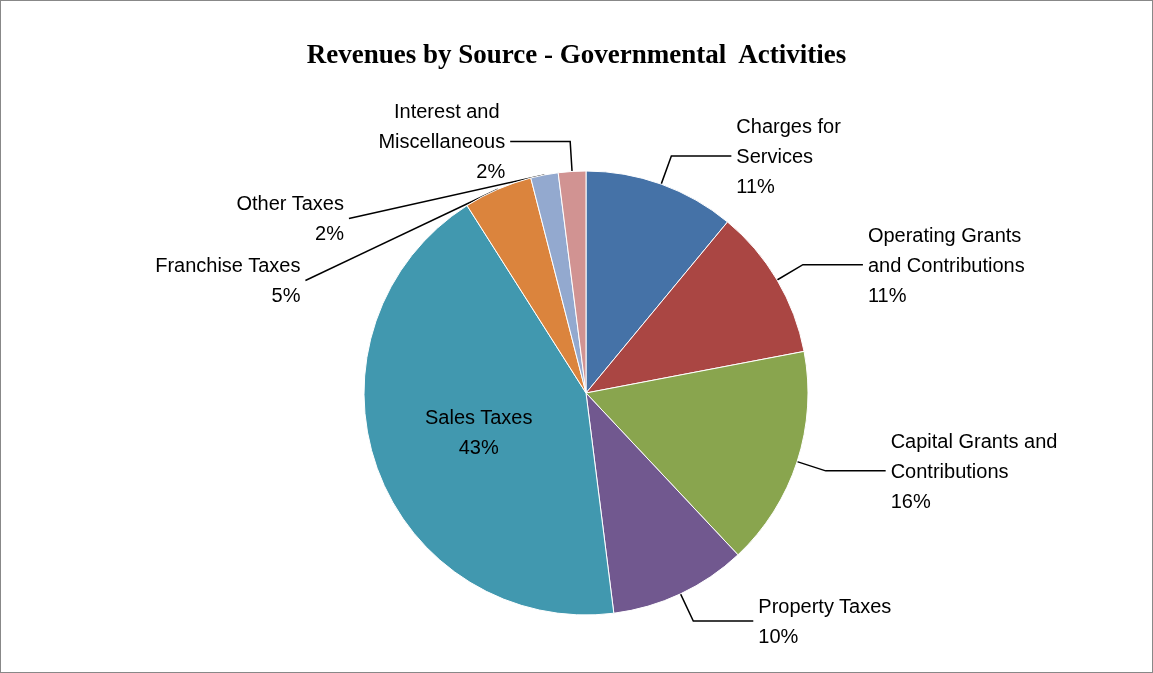 The width and height of the screenshot is (1153, 673). Describe the element at coordinates (910, 500) in the screenshot. I see `data-label: 16%` at that location.